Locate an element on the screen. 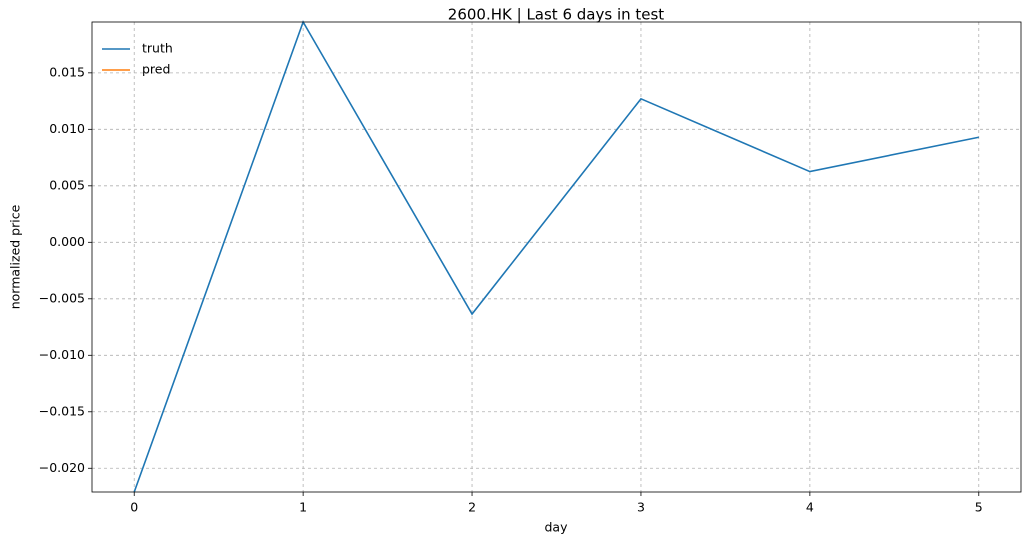  x-tick-label: 4 is located at coordinates (810, 507).